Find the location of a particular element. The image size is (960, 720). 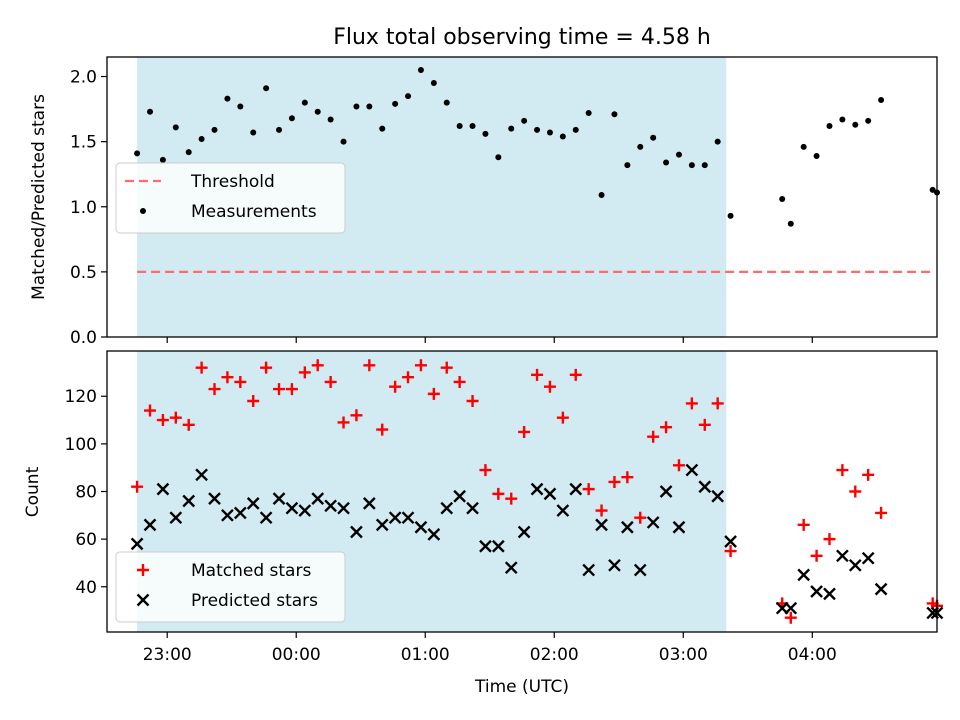

bottom-x-tick-label: 01:00 is located at coordinates (425, 655).